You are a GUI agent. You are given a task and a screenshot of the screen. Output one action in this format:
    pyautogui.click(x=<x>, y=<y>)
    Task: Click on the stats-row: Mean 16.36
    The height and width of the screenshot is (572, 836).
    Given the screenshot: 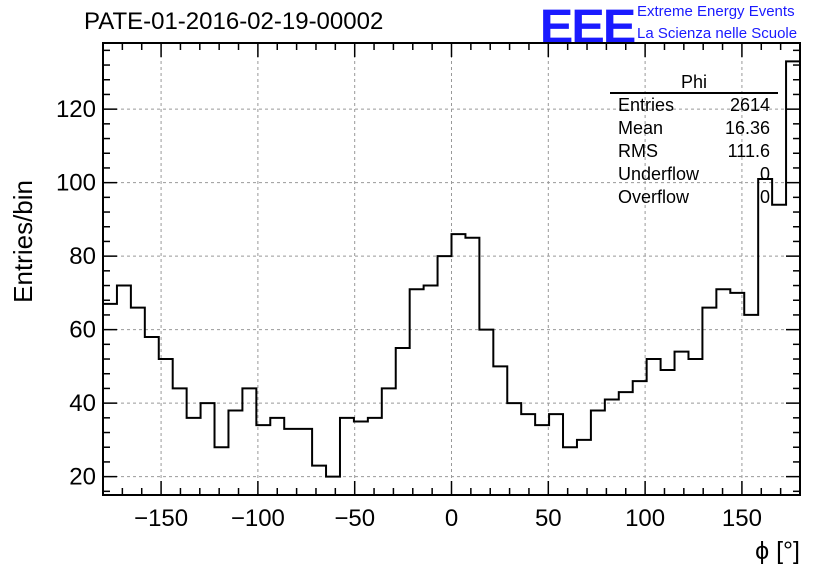 What is the action you would take?
    pyautogui.click(x=694, y=128)
    